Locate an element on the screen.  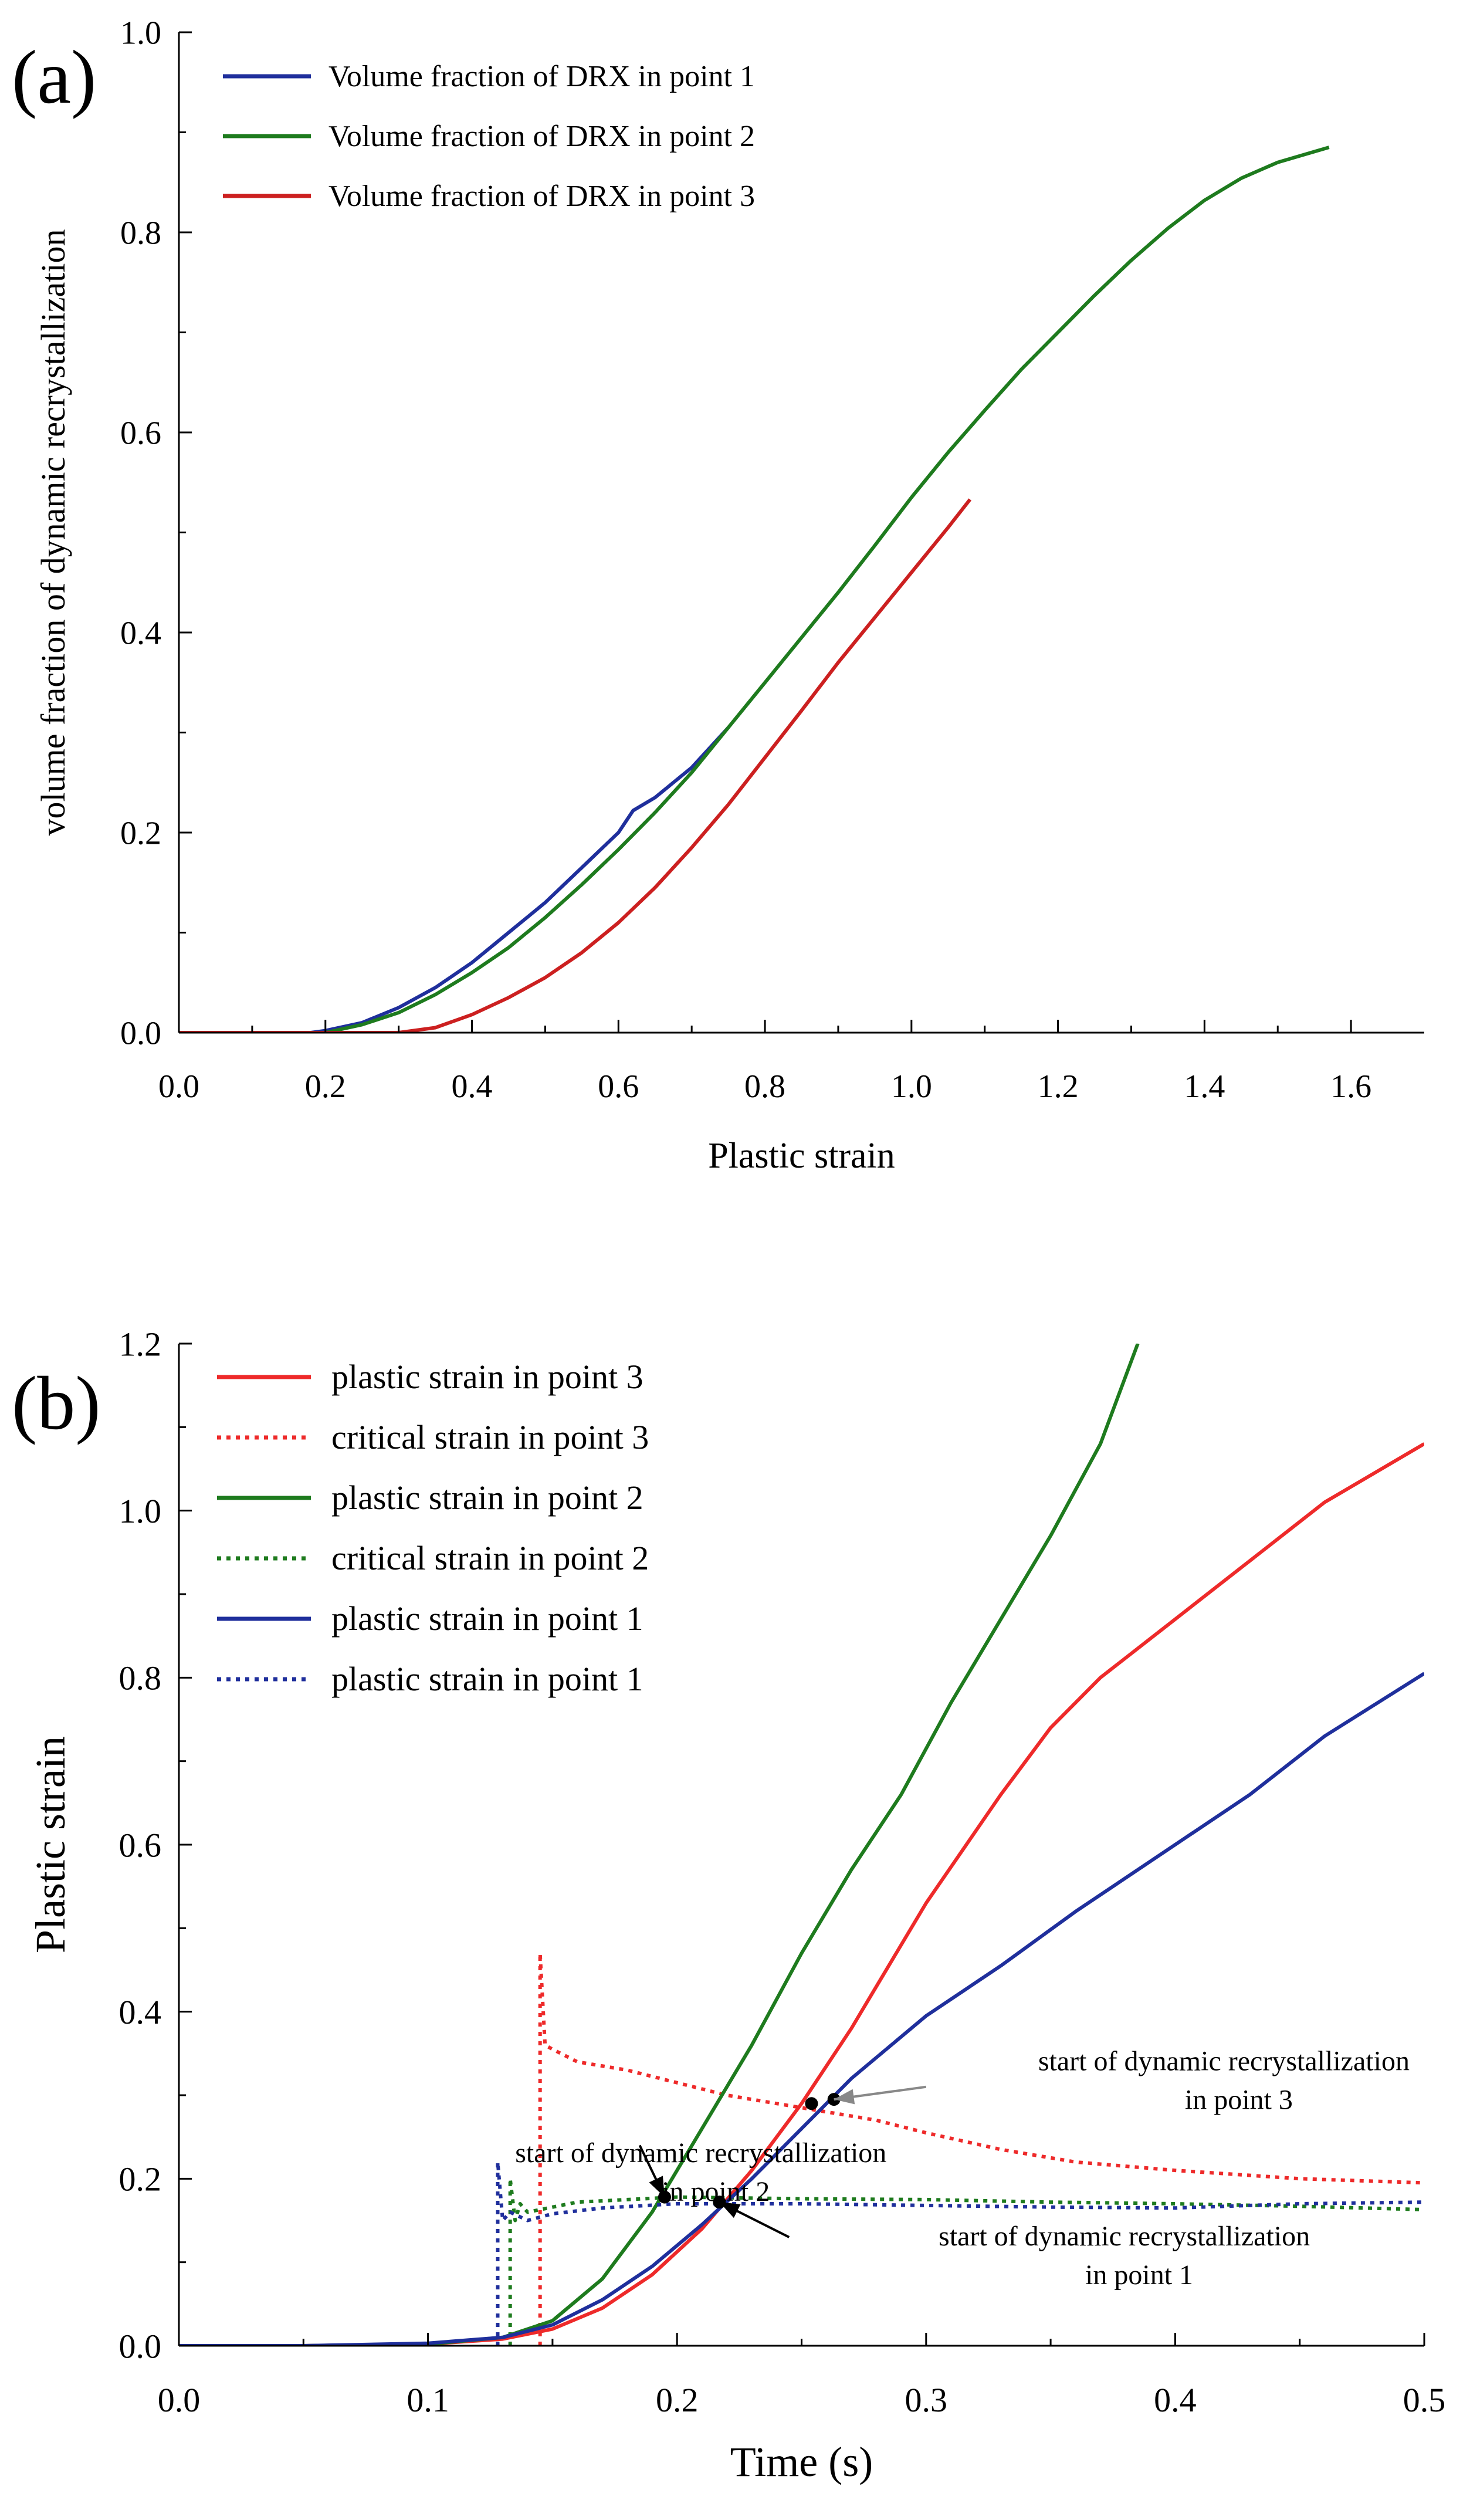
panel-label: (b) is located at coordinates (56, 1403).